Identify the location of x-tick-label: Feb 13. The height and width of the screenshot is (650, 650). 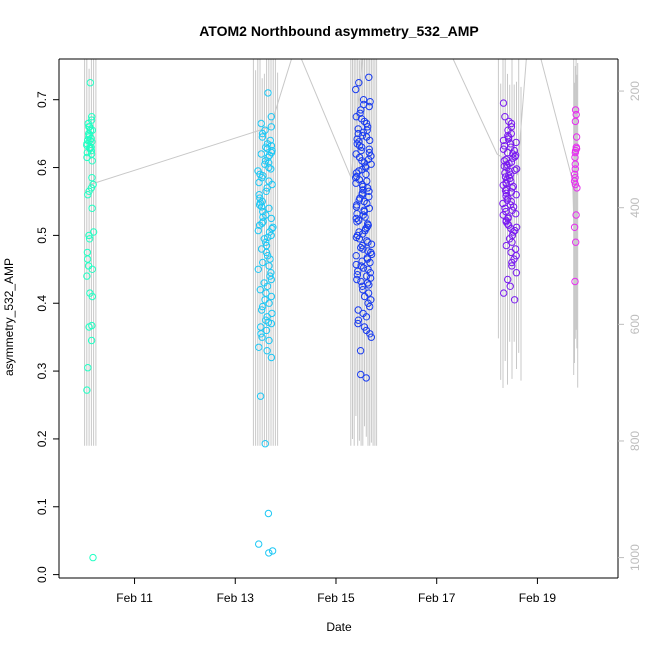
(236, 598).